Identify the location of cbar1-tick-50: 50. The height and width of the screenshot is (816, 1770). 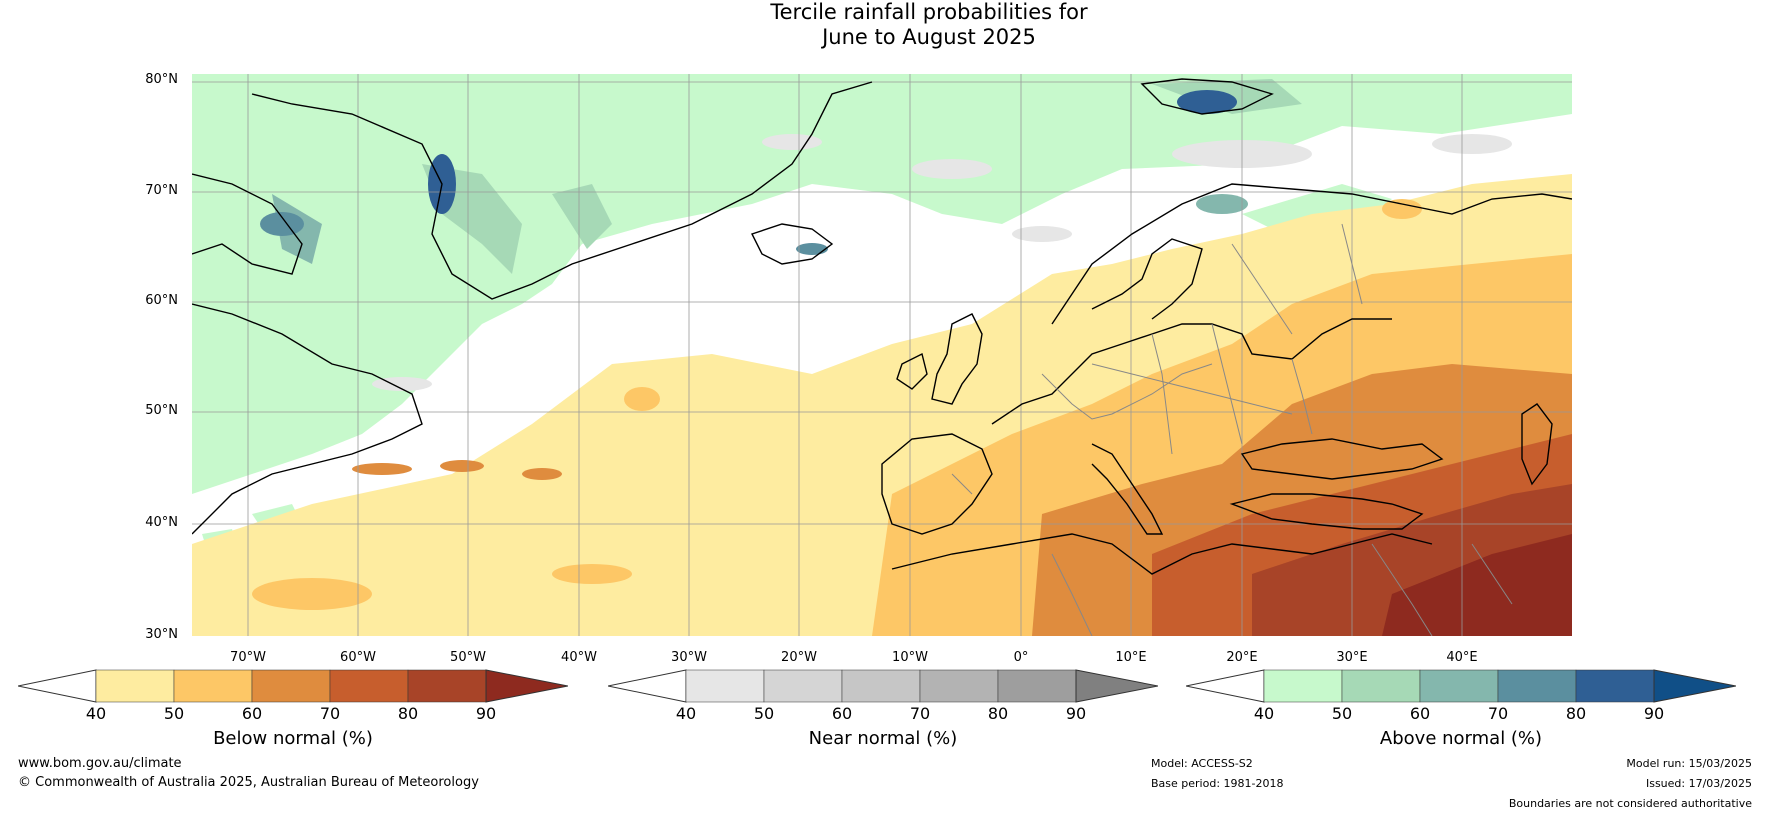
(174, 713).